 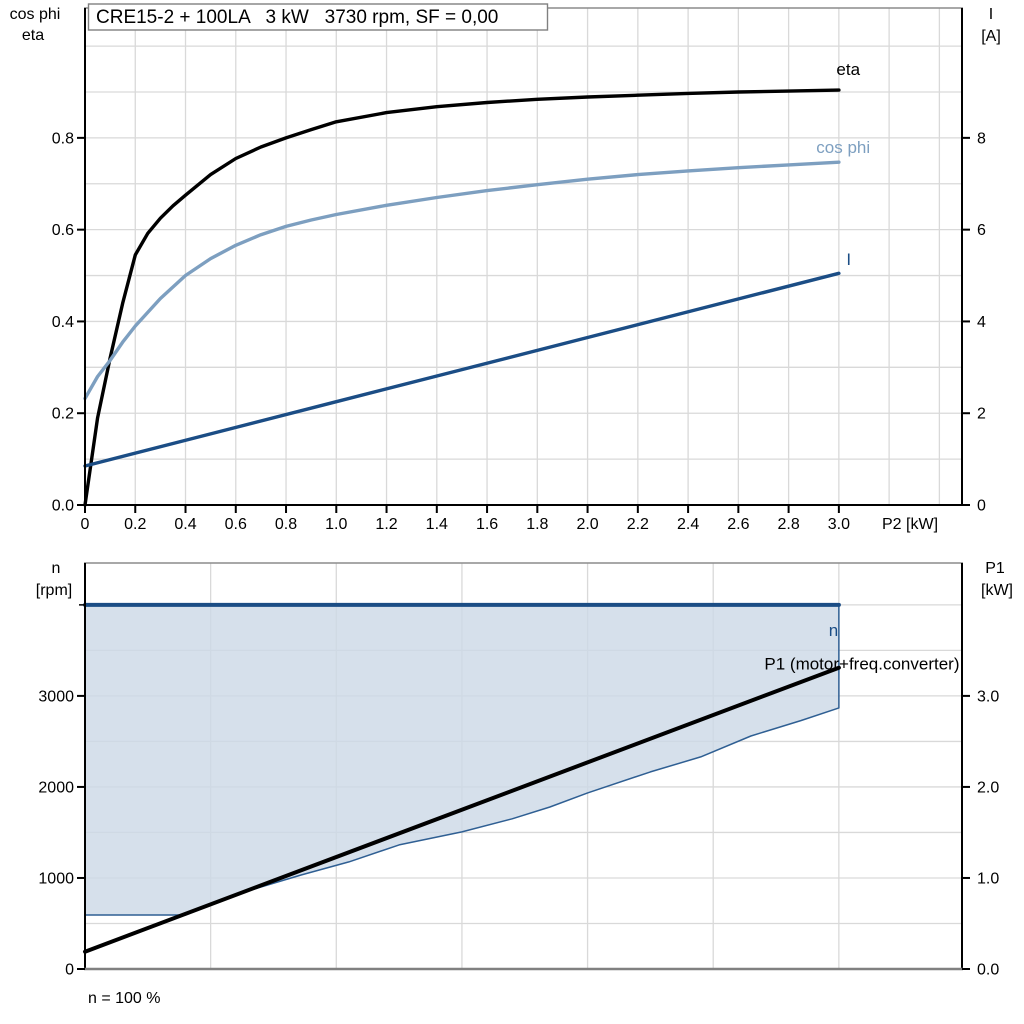 What do you see at coordinates (981, 414) in the screenshot?
I see `right-tick-label: 2` at bounding box center [981, 414].